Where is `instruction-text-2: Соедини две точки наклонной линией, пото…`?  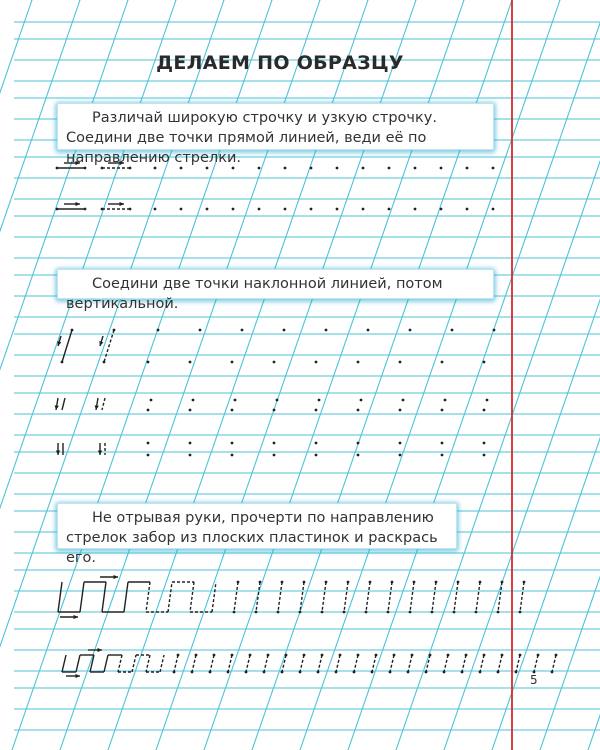
instruction-text-2: Соедини две точки наклонной линией, пото… is located at coordinates (254, 294).